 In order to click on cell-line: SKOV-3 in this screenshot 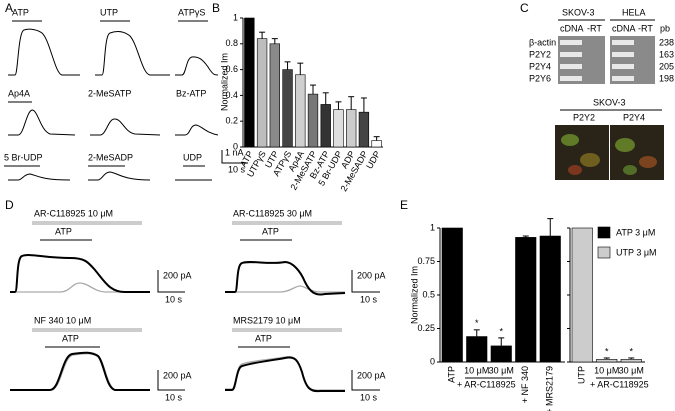, I will do `click(578, 12)`.